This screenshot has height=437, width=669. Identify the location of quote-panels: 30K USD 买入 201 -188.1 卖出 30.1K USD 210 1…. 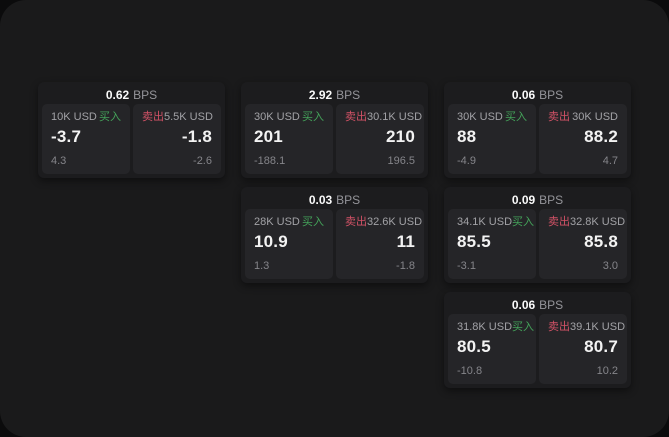
(334, 139).